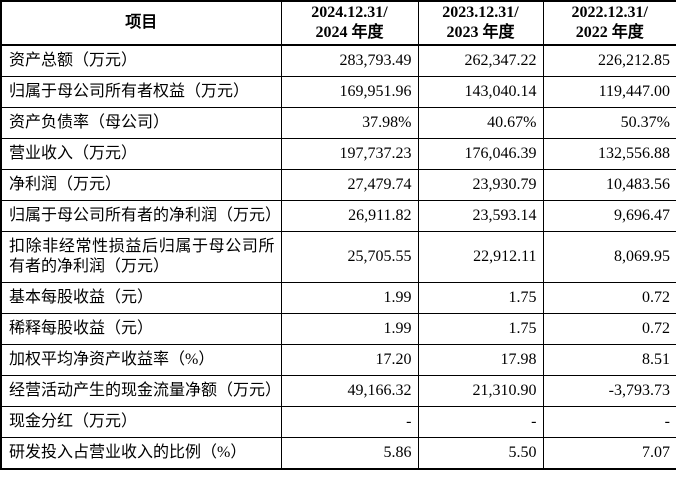 This screenshot has width=676, height=503. What do you see at coordinates (141, 154) in the screenshot?
I see `row-label: 营业收入（万元）` at bounding box center [141, 154].